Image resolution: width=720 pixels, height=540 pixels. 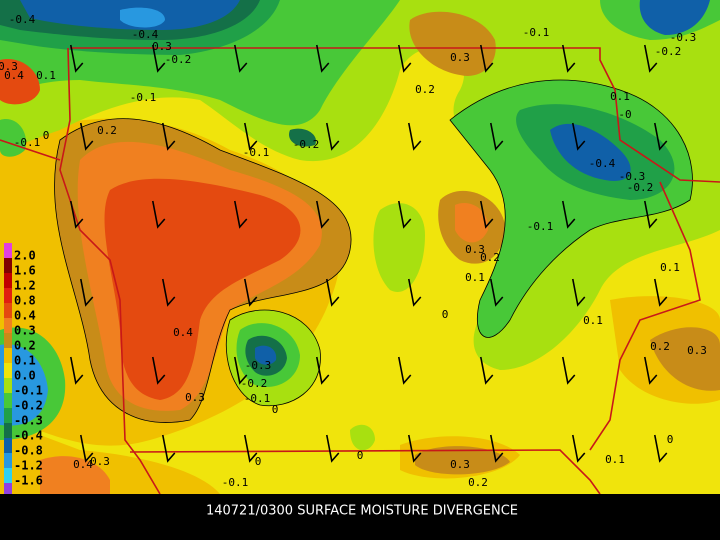 What do you see at coordinates (25, 376) in the screenshot?
I see `legend-label: 0.0` at bounding box center [25, 376].